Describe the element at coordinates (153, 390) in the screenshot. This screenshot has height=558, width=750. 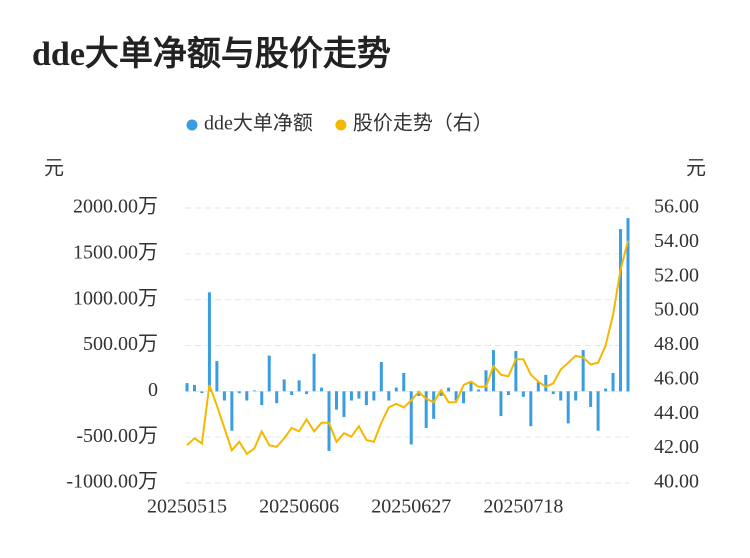
I see `y-tick-label: 0` at that location.